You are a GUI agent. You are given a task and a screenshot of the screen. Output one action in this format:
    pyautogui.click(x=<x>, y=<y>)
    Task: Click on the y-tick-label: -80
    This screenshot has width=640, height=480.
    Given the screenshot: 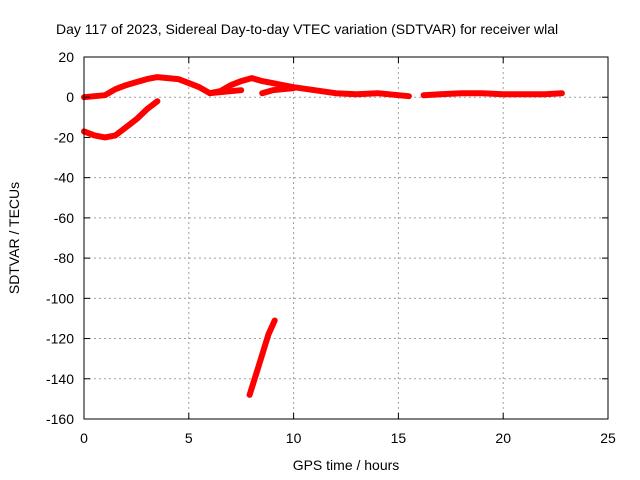 What is the action you would take?
    pyautogui.click(x=64, y=258)
    